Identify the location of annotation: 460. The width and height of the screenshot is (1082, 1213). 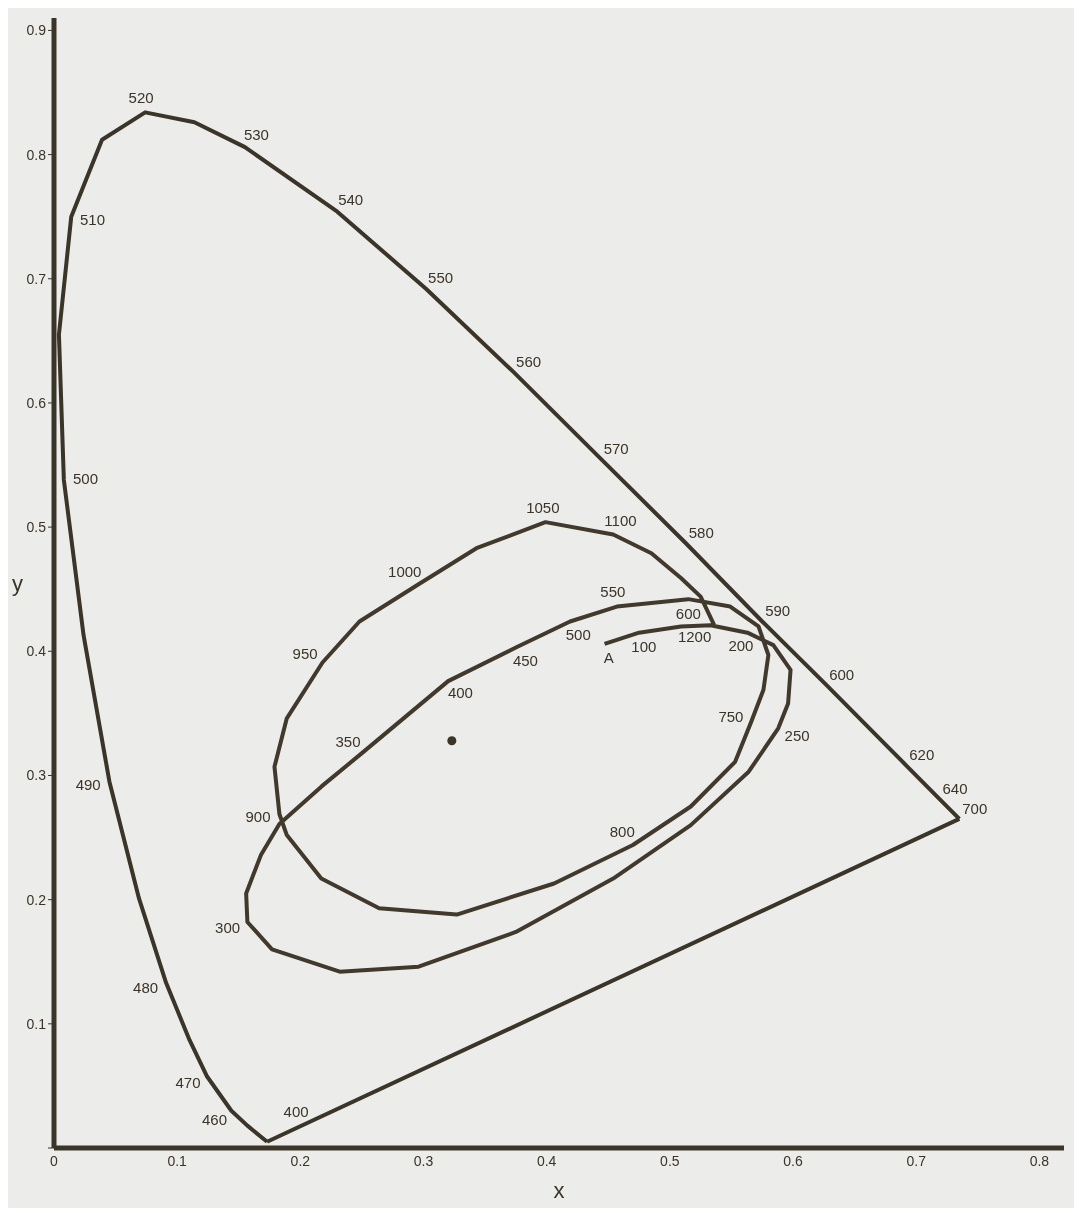
(215, 1119).